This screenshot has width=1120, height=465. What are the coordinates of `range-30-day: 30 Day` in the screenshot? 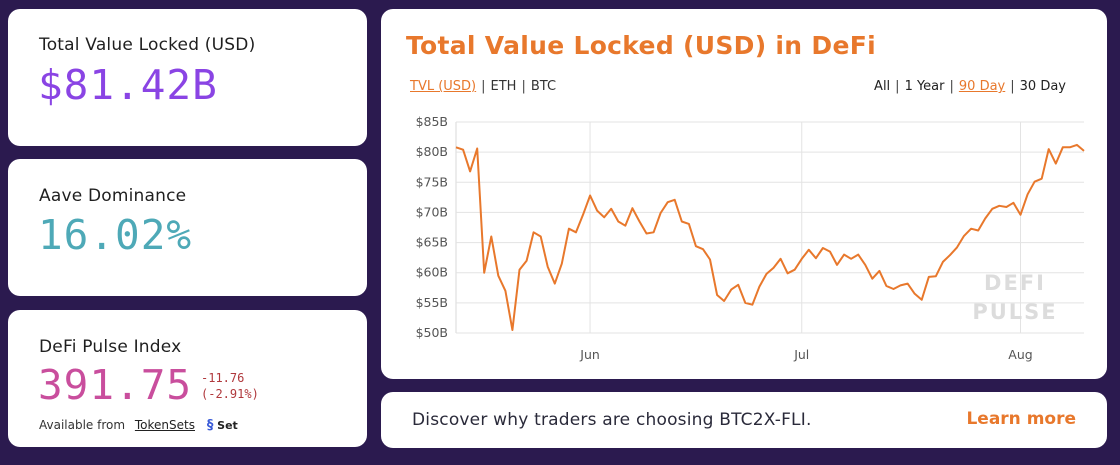 It's located at (1042, 86).